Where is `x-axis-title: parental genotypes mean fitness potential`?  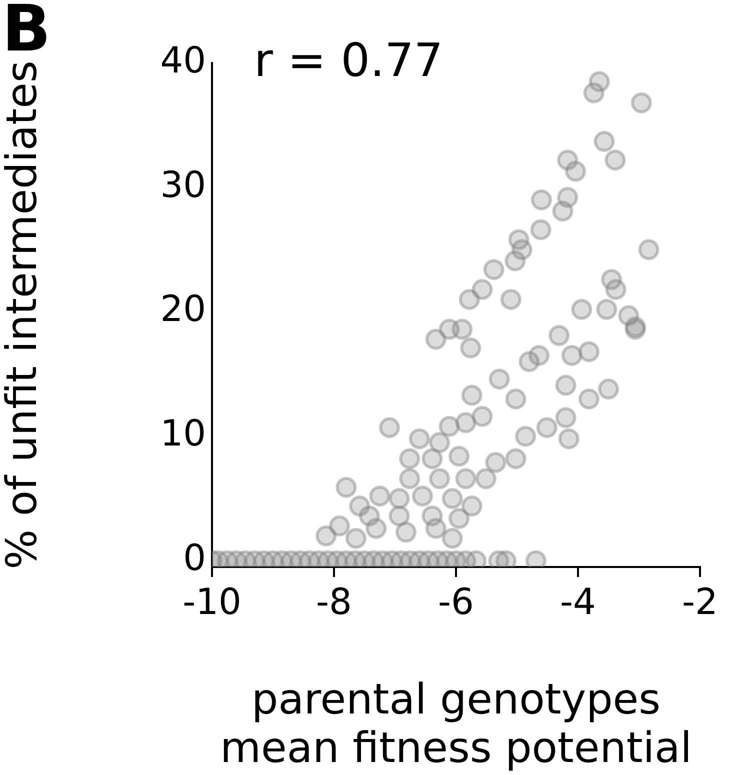 x-axis-title: parental genotypes mean fitness potential is located at coordinates (456, 723).